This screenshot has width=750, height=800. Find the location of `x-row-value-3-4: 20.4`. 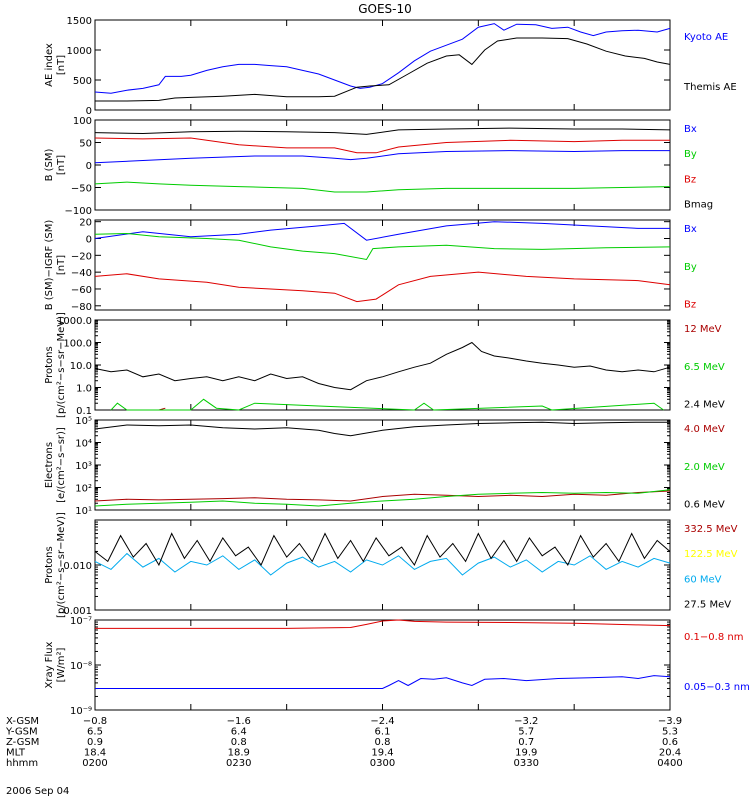

x-row-value-3-4: 20.4 is located at coordinates (670, 753).